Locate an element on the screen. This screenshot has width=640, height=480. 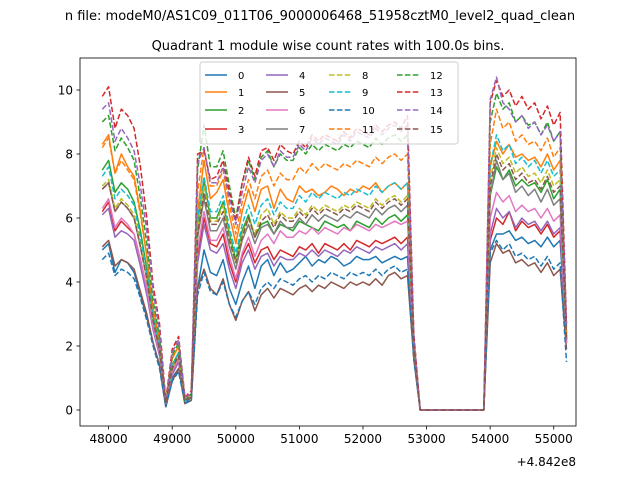
x-tick-label: 52000 is located at coordinates (363, 439).